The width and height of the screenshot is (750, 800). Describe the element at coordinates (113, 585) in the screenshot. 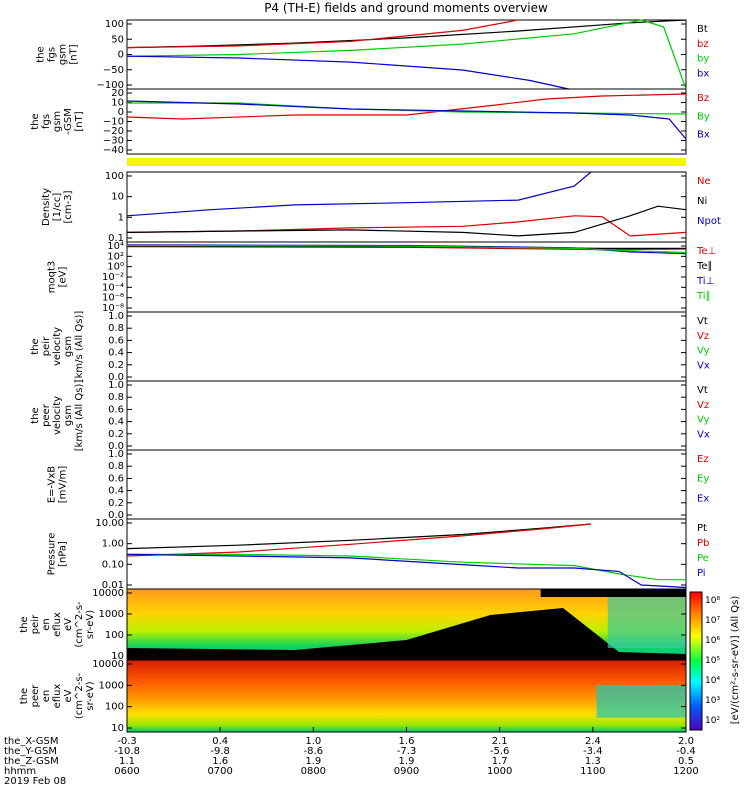

I see `ytick-label: 0.01` at that location.